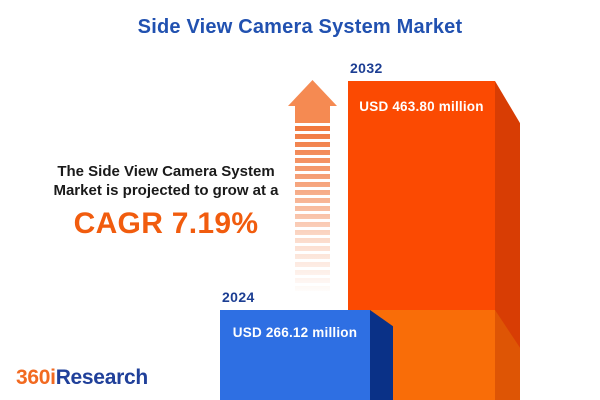  Describe the element at coordinates (238, 297) in the screenshot. I see `bar-2024-year-label: 2024` at that location.